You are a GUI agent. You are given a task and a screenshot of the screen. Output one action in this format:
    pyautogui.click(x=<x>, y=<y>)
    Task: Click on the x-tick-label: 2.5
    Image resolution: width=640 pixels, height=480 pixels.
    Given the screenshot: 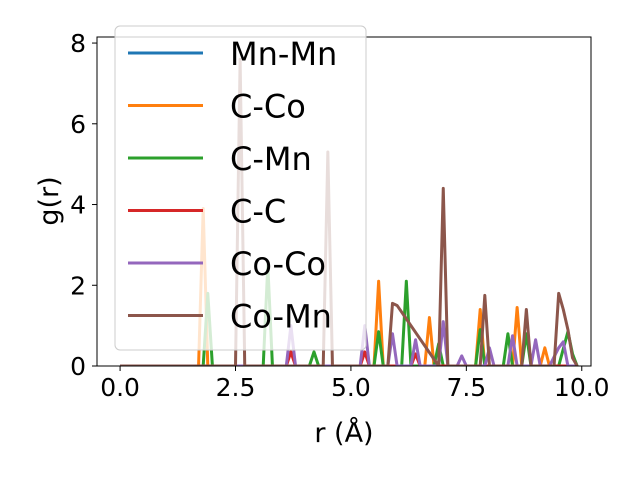 What is the action you would take?
    pyautogui.click(x=236, y=387)
    